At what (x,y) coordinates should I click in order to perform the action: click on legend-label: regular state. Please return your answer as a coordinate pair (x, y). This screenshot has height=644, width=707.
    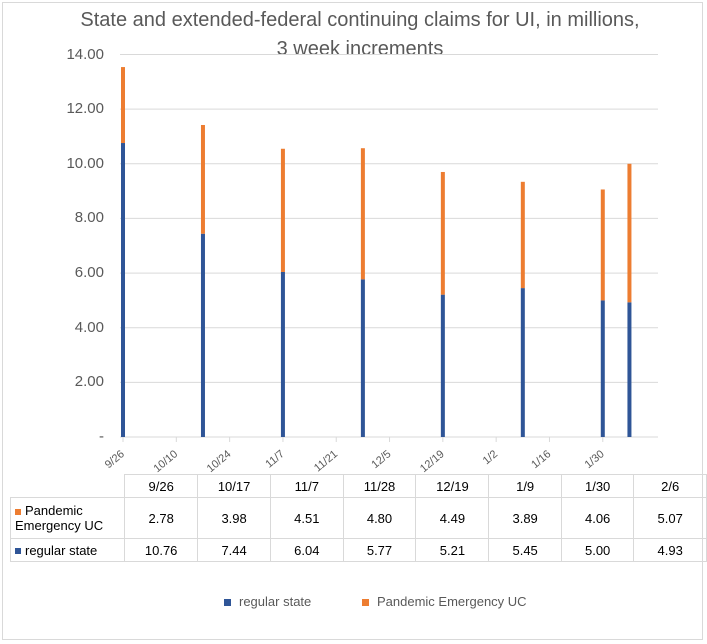
    Looking at the image, I should click on (275, 601).